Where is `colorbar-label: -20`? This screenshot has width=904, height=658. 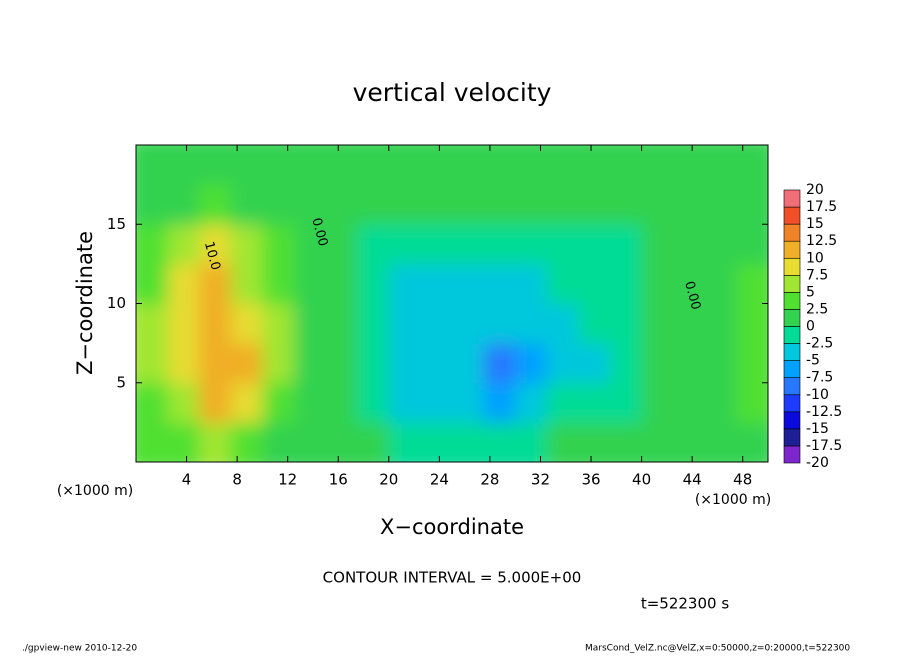 colorbar-label: -20 is located at coordinates (817, 463).